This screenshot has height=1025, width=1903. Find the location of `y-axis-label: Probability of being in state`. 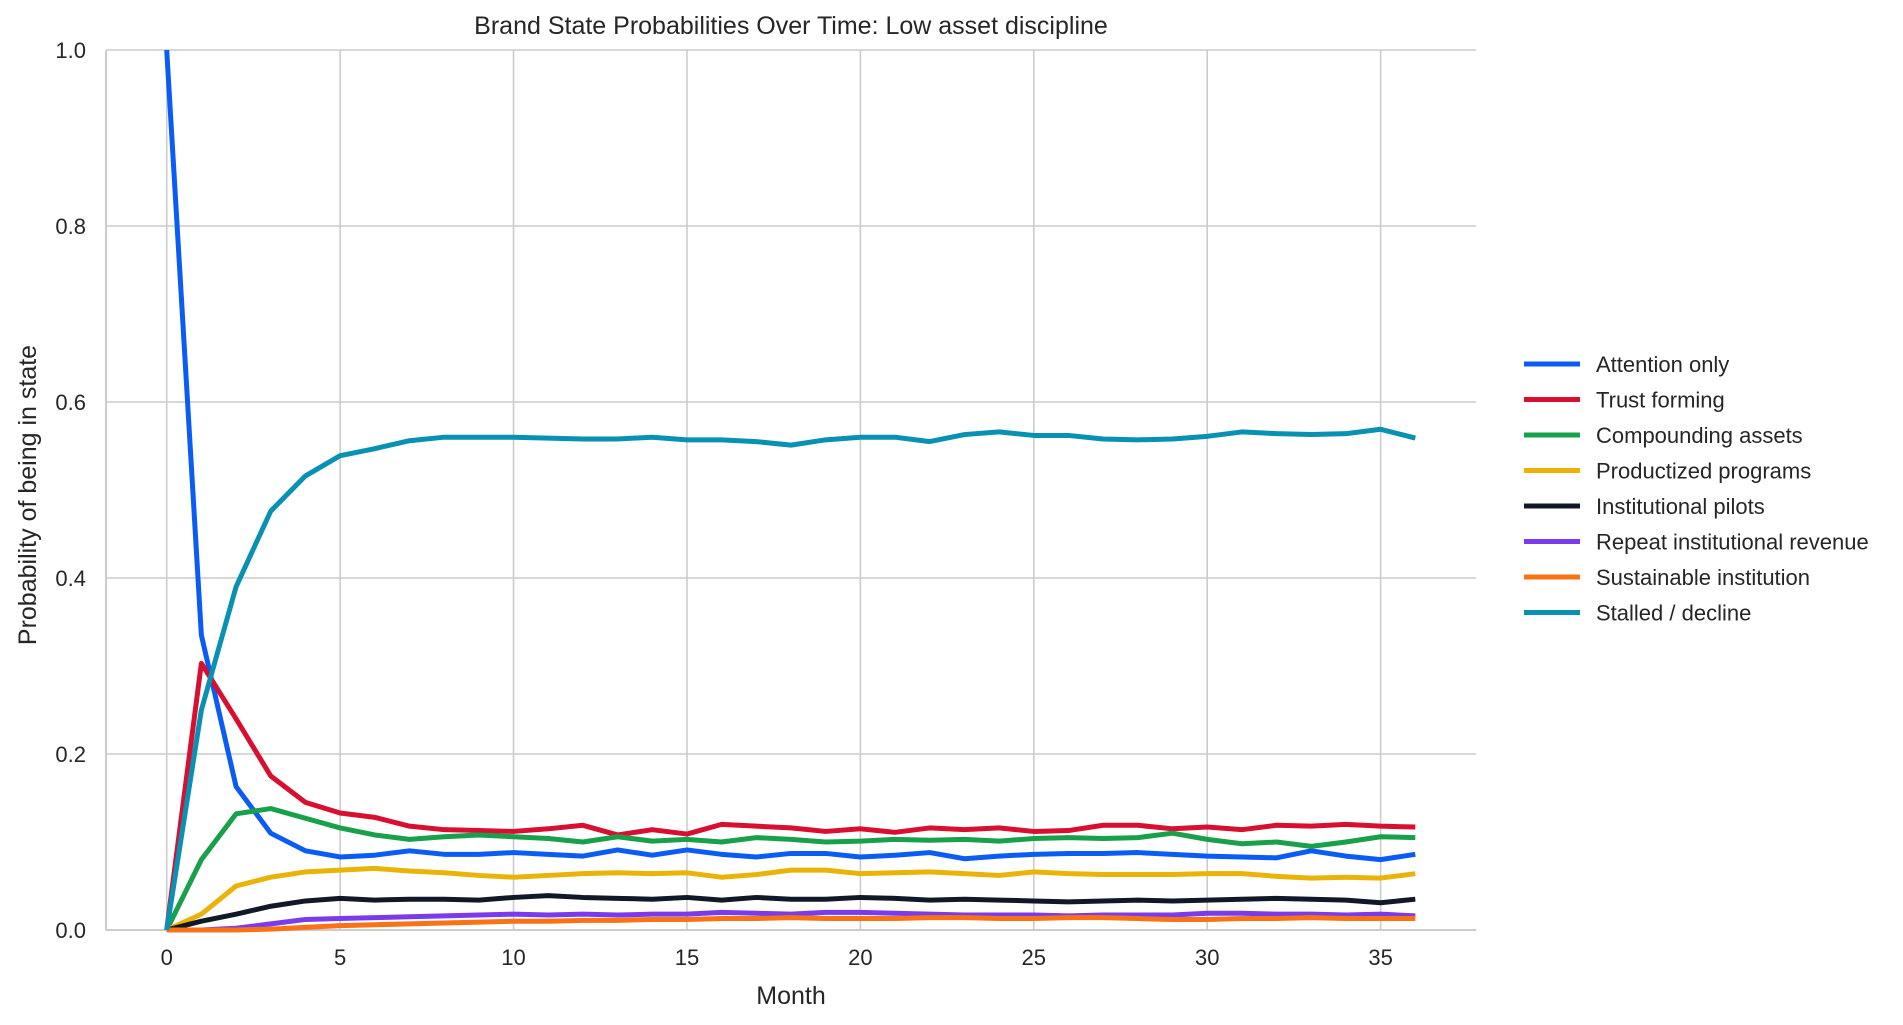

y-axis-label: Probability of being in state is located at coordinates (28, 495).